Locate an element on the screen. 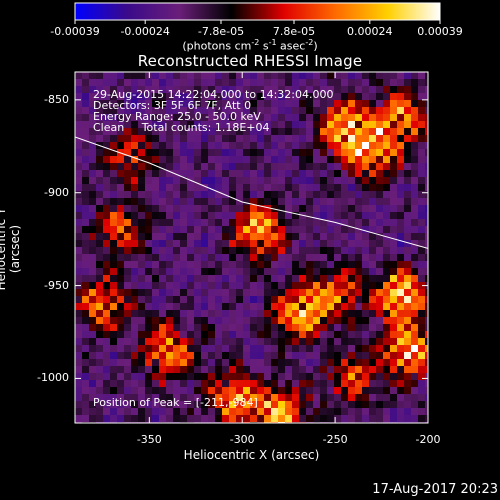 This screenshot has width=500, height=500. x-tick-label: -250 is located at coordinates (335, 439).